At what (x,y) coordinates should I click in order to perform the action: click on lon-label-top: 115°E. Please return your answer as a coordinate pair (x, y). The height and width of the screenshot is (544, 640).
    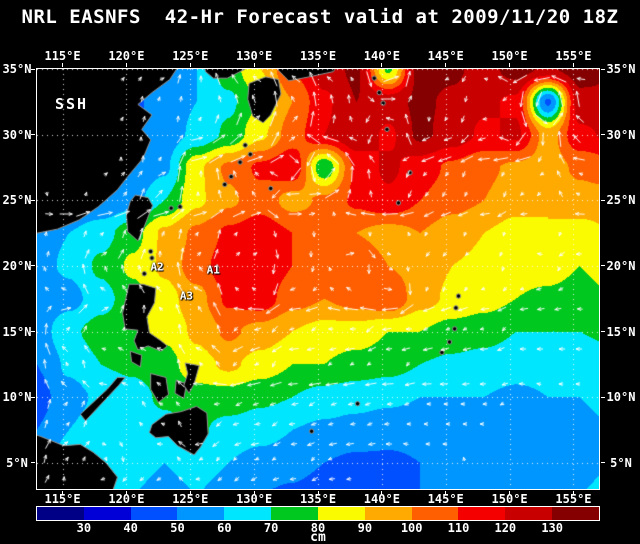
    Looking at the image, I should click on (62, 56).